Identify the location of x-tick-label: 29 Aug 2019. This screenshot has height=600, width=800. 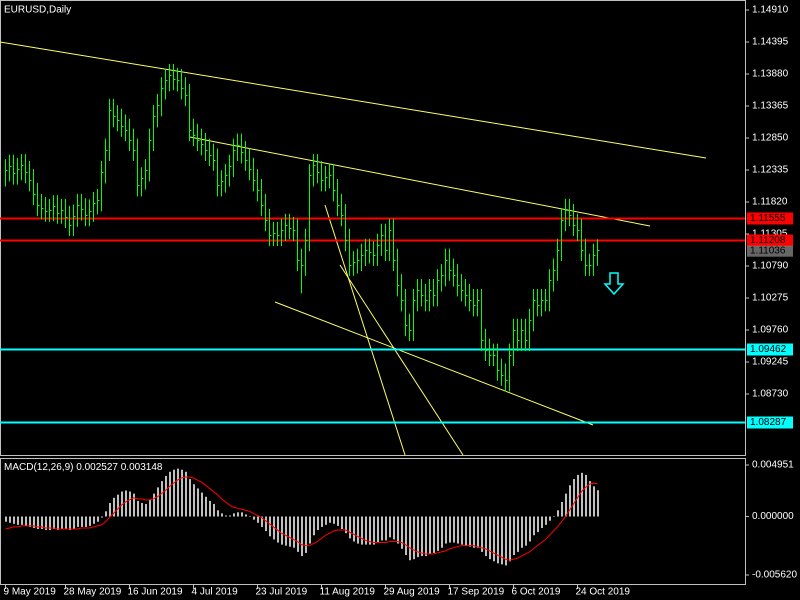
(412, 592).